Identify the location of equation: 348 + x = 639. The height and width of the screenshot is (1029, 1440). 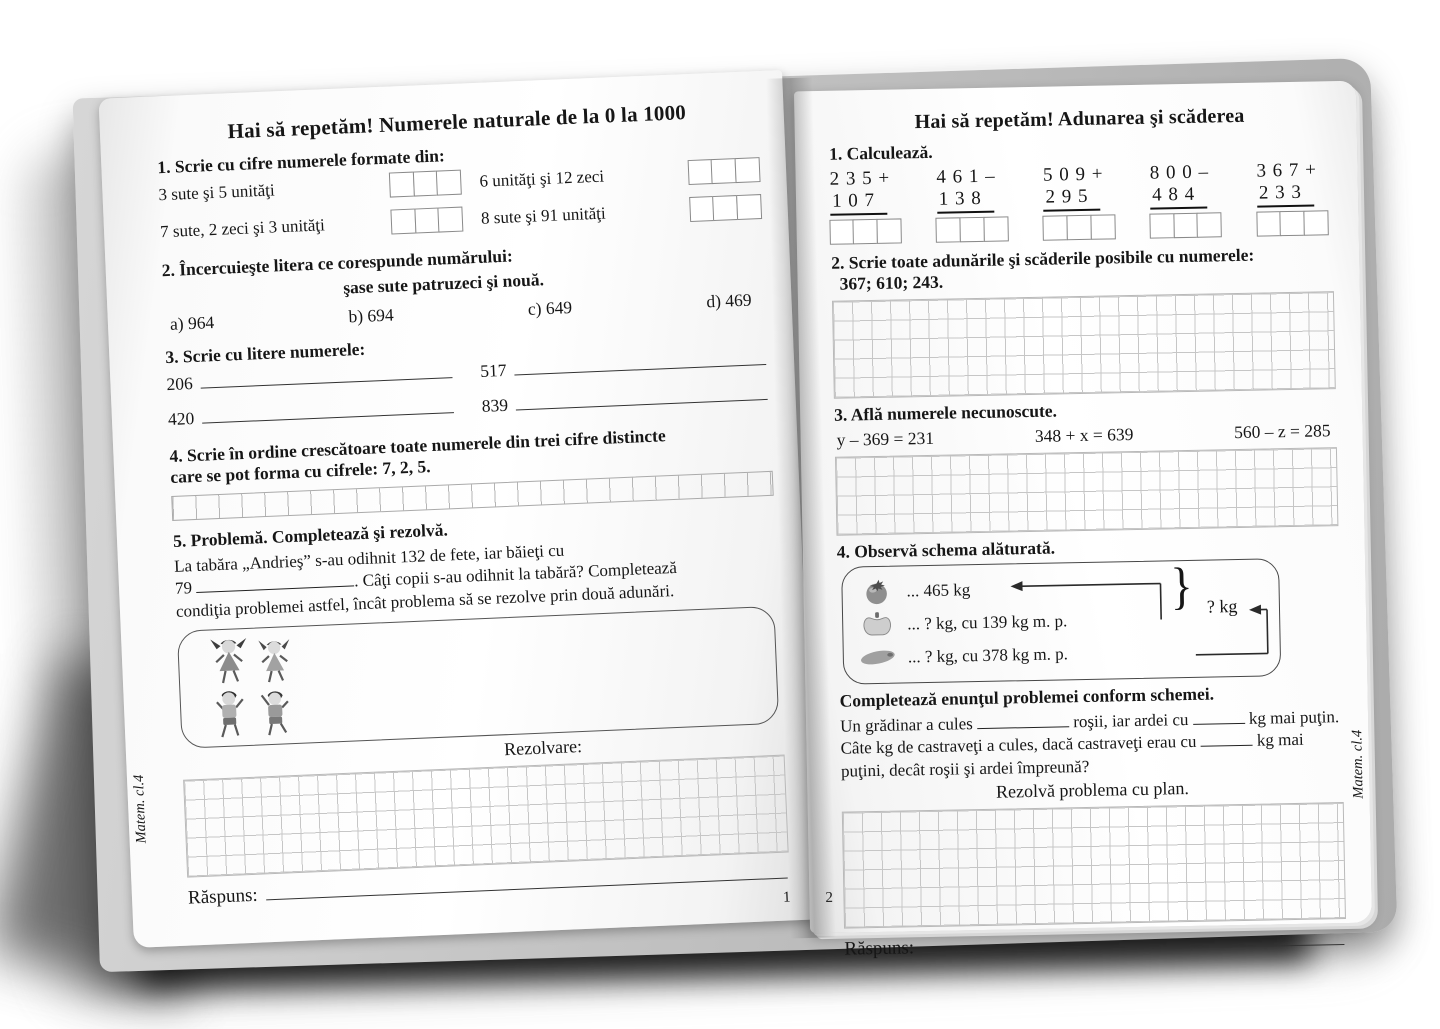
(1084, 435).